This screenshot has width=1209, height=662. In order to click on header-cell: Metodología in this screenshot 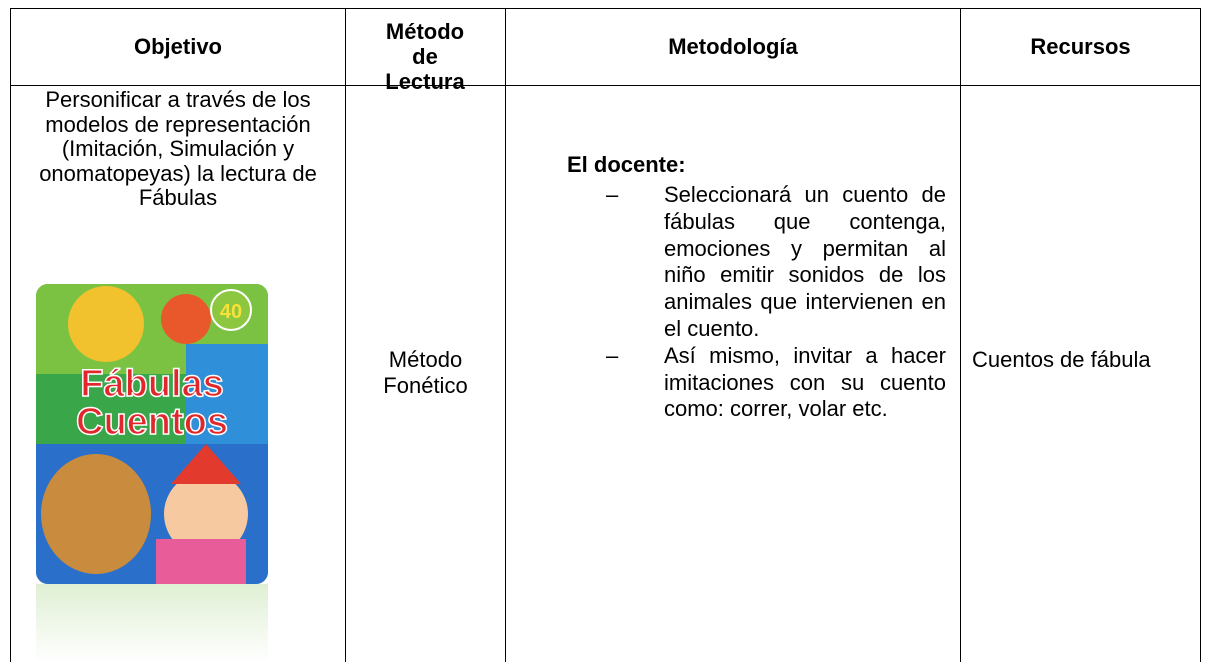, I will do `click(733, 46)`.